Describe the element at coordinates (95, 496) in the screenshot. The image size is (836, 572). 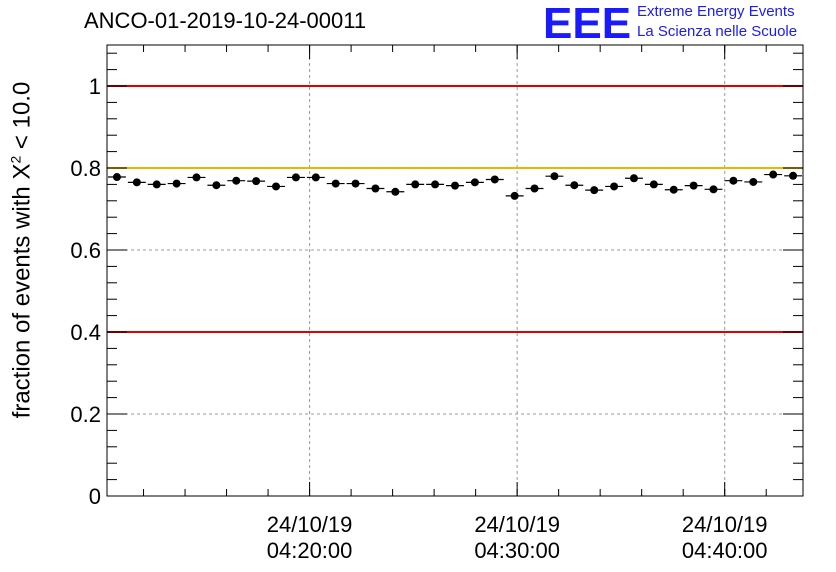
I see `y-tick-label: 0` at that location.